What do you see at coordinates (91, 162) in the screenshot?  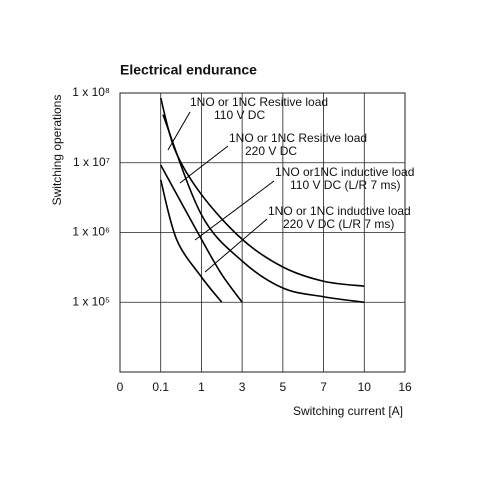 I see `y-tick-label: 1 x 10⁷` at bounding box center [91, 162].